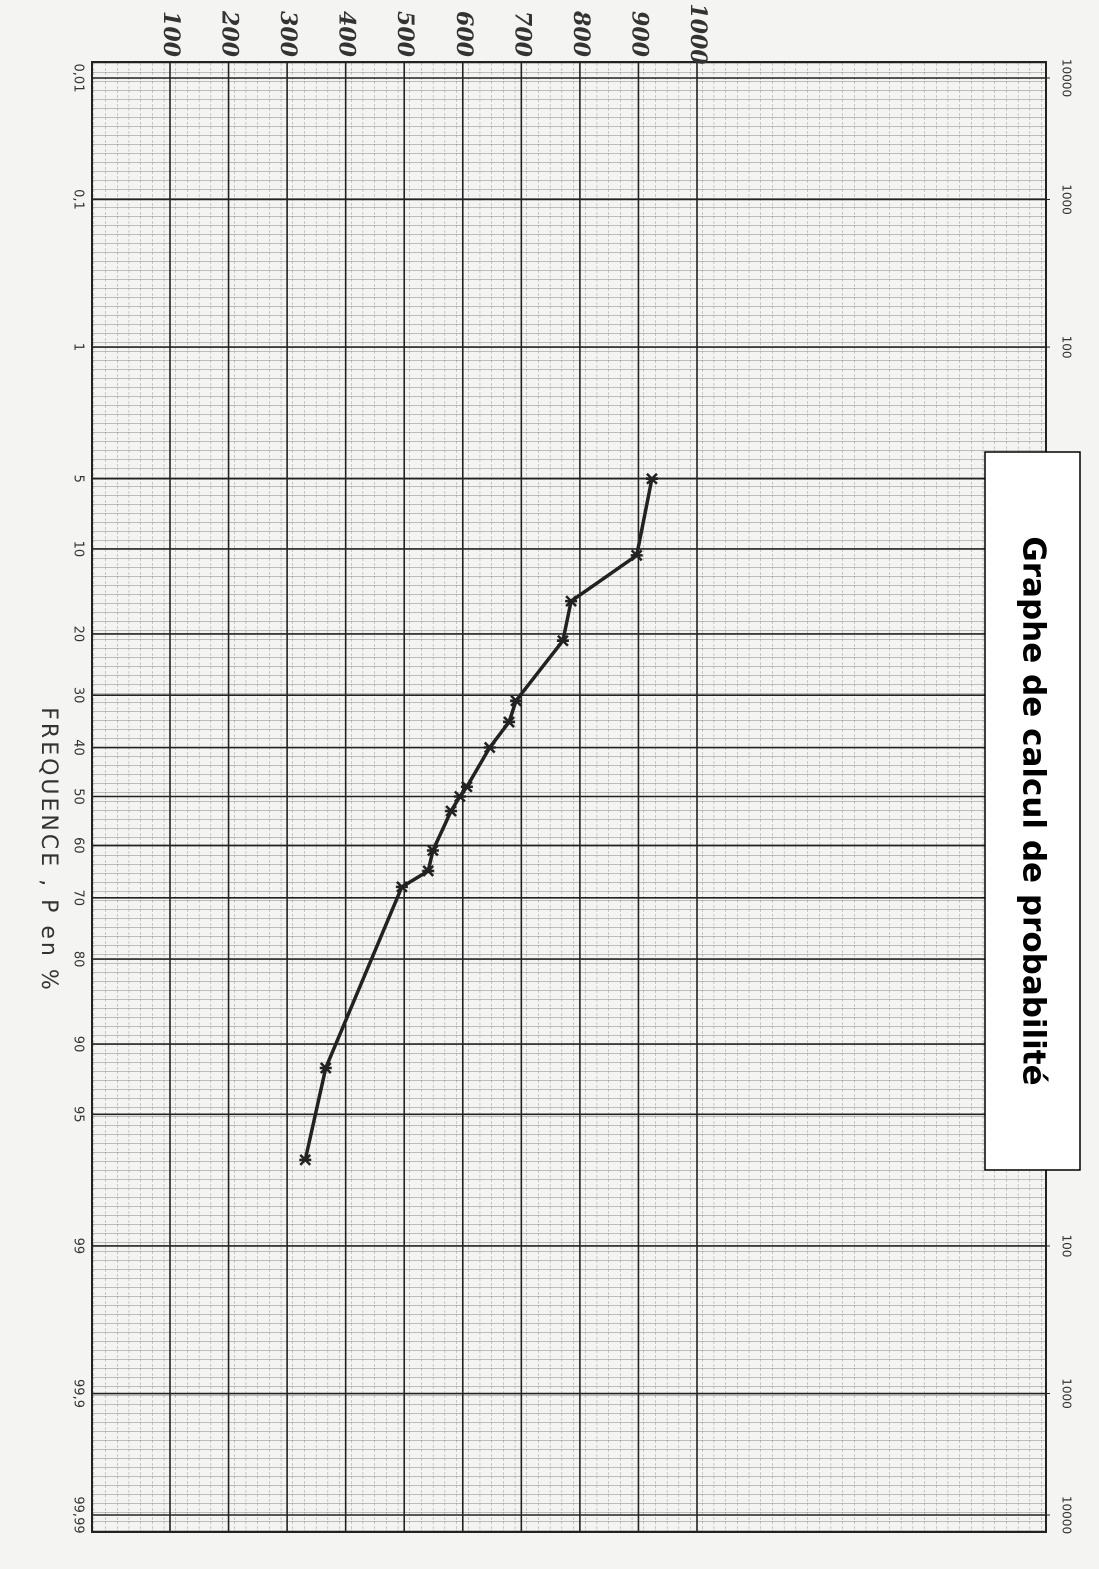 The width and height of the screenshot is (1099, 1569). What do you see at coordinates (48, 850) in the screenshot?
I see `x-axis-label: FREQUENCE , P en %` at bounding box center [48, 850].